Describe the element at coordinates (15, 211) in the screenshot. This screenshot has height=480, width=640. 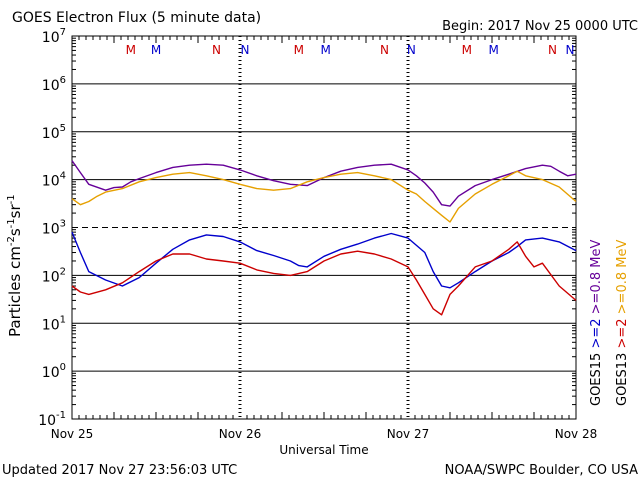
I see `y-label-sr: sr` at that location.